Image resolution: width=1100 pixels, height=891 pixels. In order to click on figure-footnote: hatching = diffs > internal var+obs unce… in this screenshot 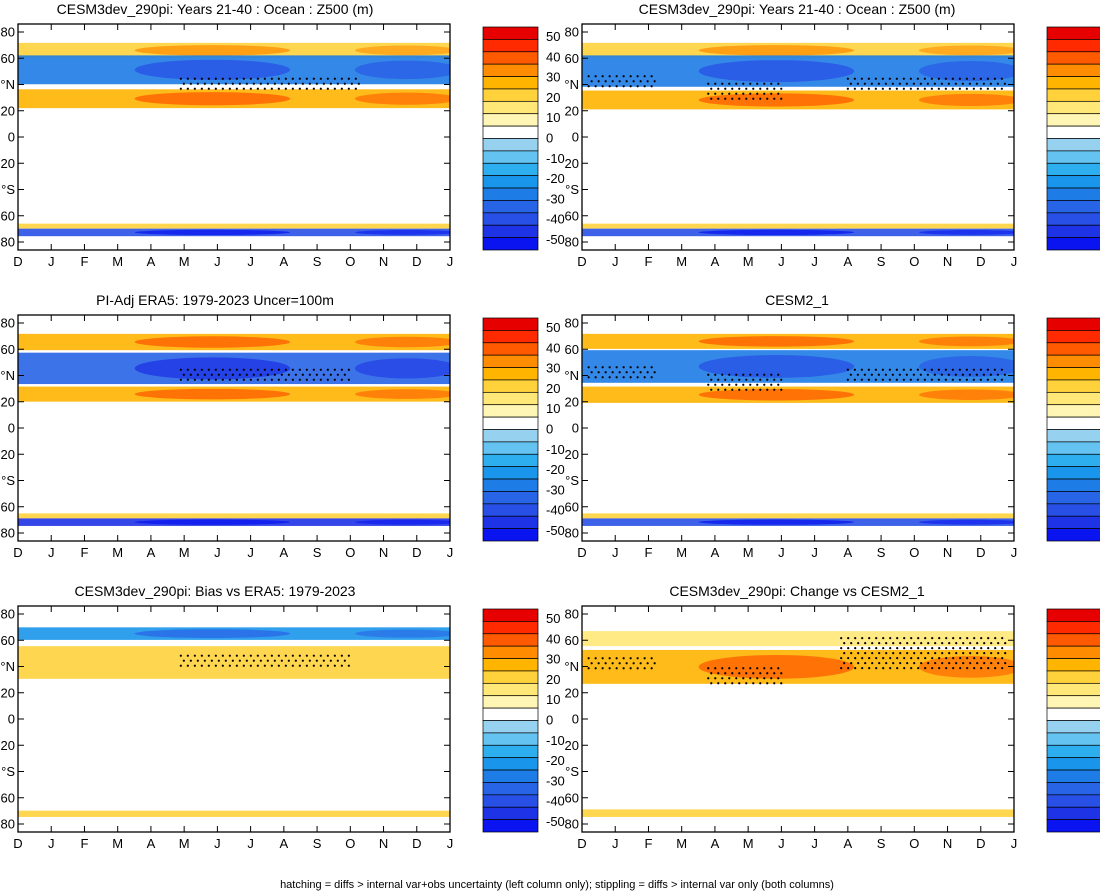, I will do `click(557, 885)`.